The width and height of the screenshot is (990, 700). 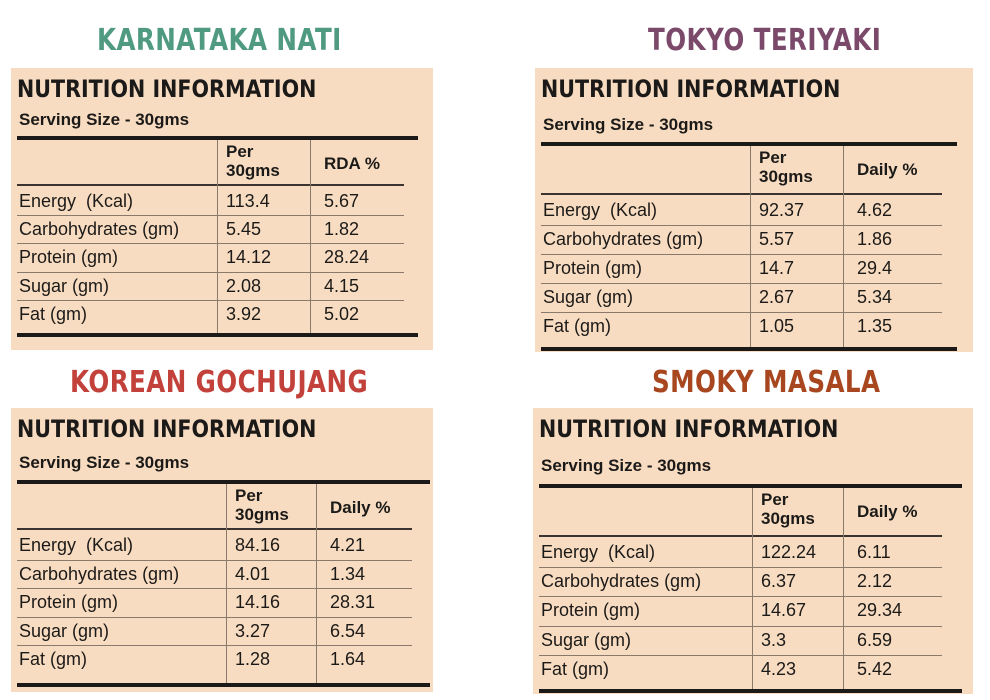 What do you see at coordinates (342, 201) in the screenshot?
I see `percent-value: 5.67` at bounding box center [342, 201].